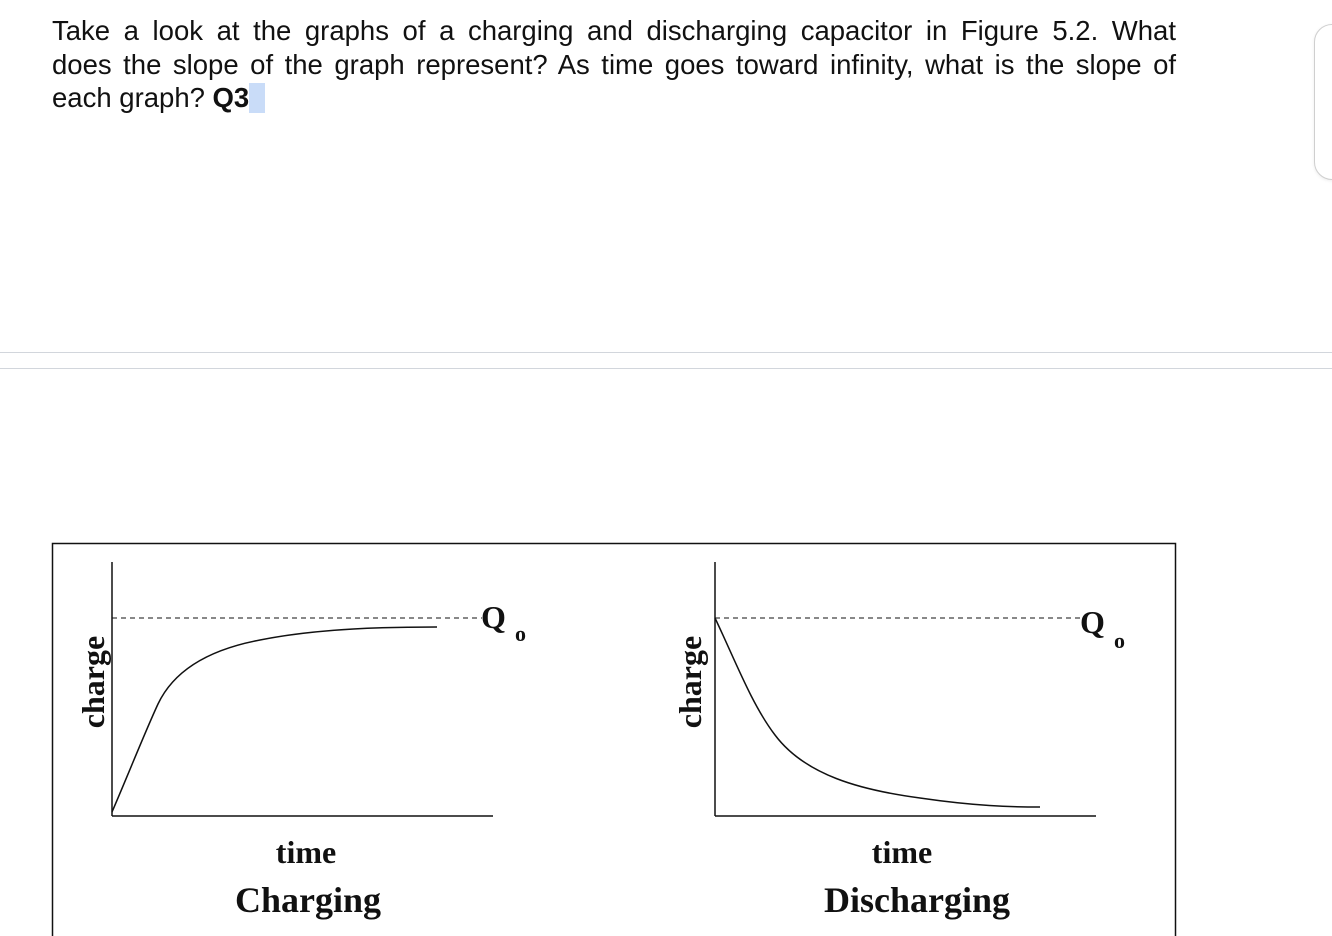  I want to click on charging-curve, so click(274, 719).